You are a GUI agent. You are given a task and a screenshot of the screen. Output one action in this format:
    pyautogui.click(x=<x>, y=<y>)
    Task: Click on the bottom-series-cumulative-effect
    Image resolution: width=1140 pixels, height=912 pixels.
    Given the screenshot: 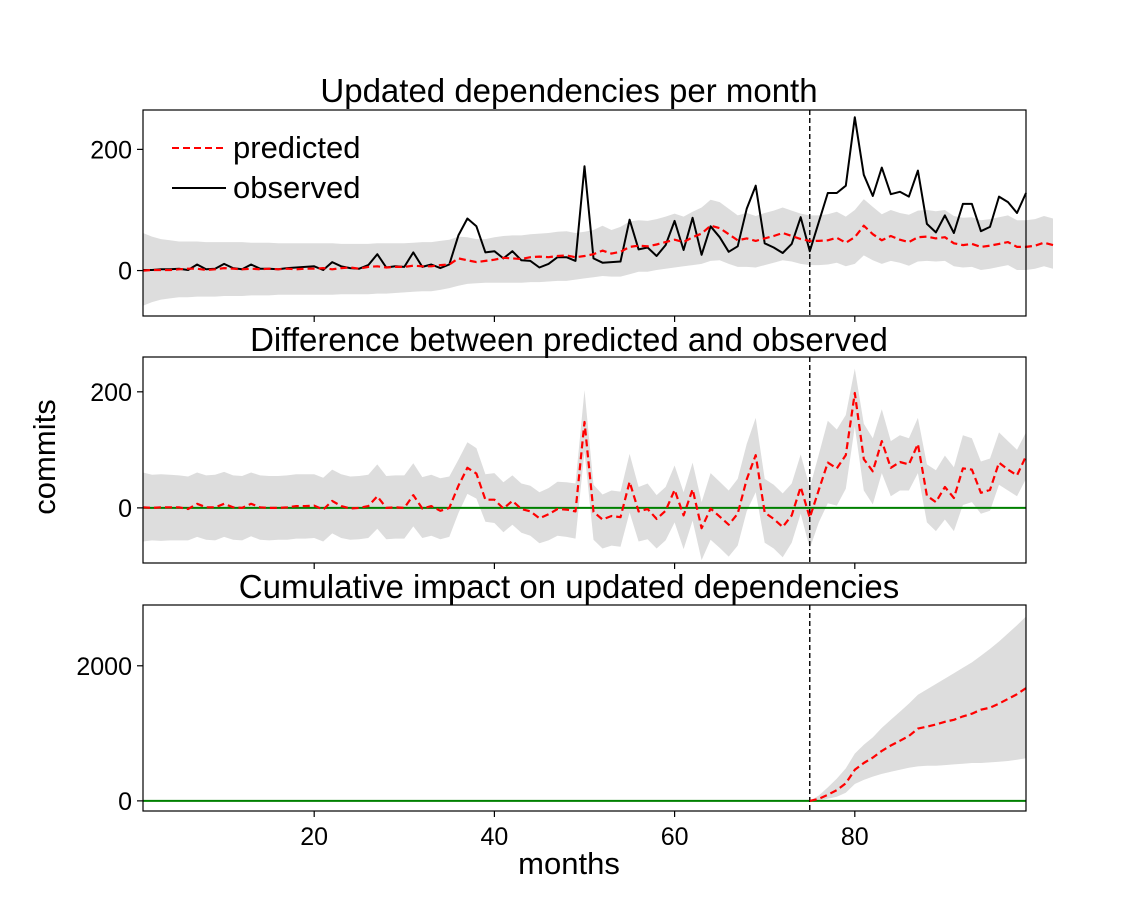 What is the action you would take?
    pyautogui.click(x=918, y=744)
    